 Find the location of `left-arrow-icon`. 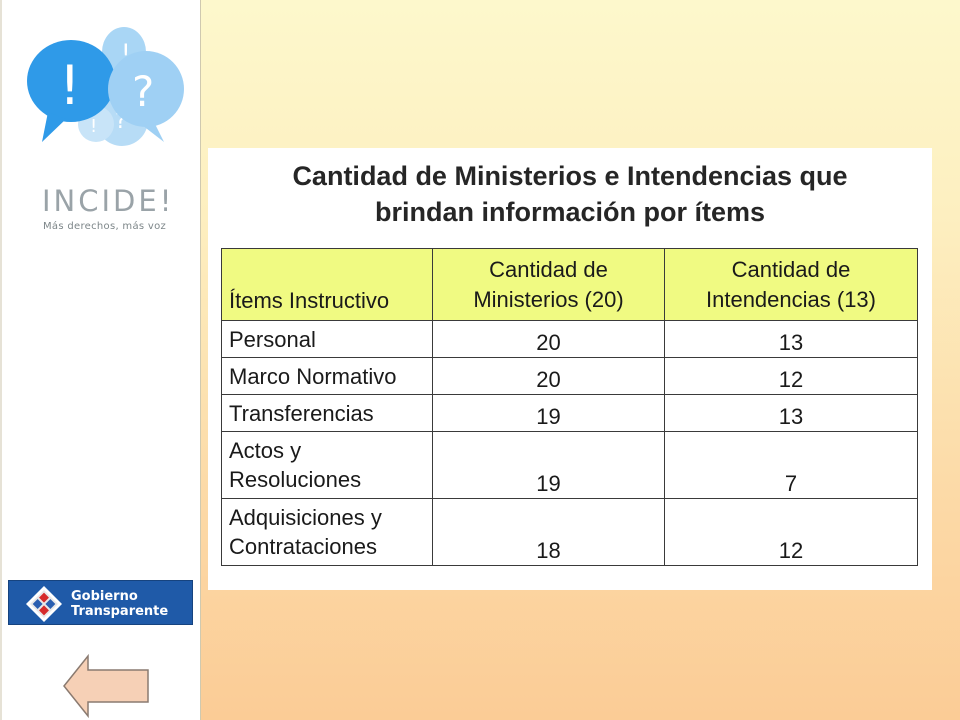

left-arrow-icon is located at coordinates (106, 686).